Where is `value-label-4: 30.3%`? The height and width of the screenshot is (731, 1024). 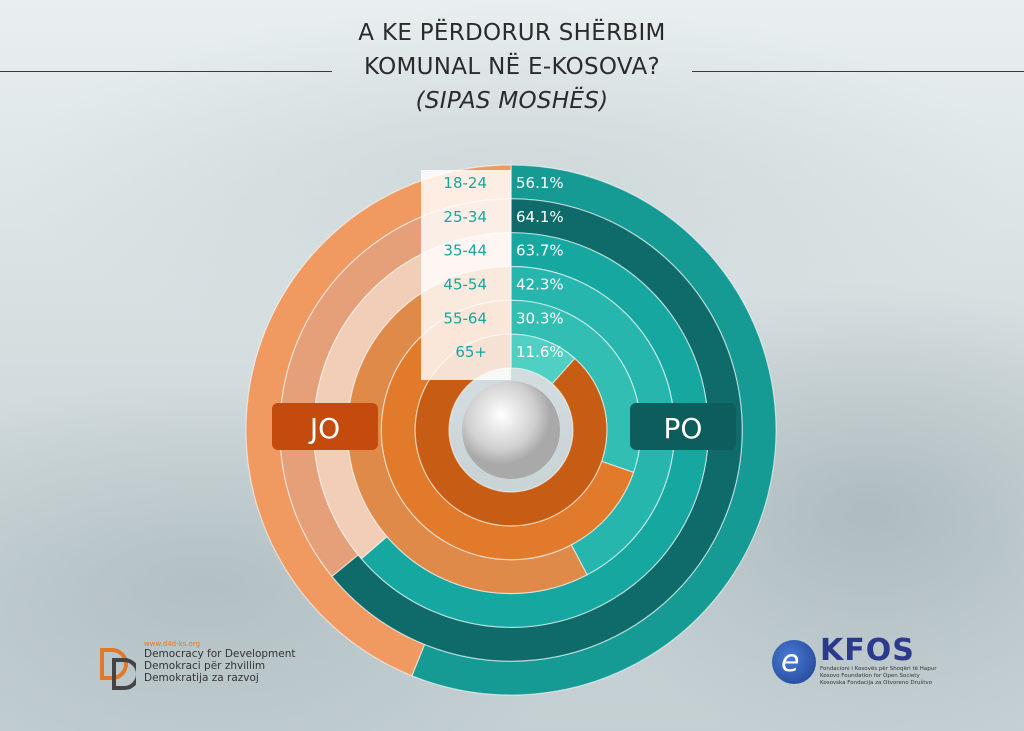
value-label-4: 30.3% is located at coordinates (540, 318).